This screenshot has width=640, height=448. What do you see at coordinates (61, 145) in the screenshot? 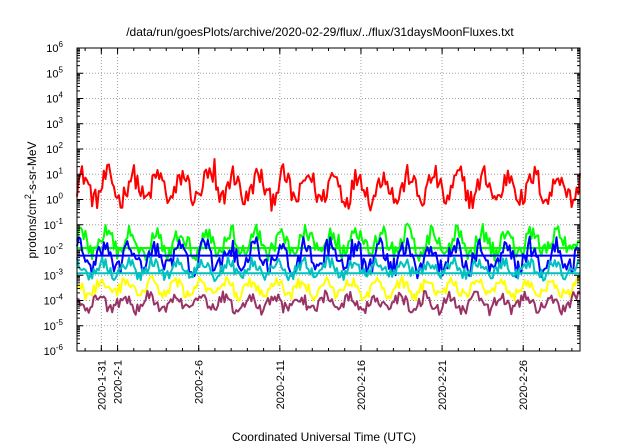
I see `y-tick-label-exp: 2` at bounding box center [61, 145].